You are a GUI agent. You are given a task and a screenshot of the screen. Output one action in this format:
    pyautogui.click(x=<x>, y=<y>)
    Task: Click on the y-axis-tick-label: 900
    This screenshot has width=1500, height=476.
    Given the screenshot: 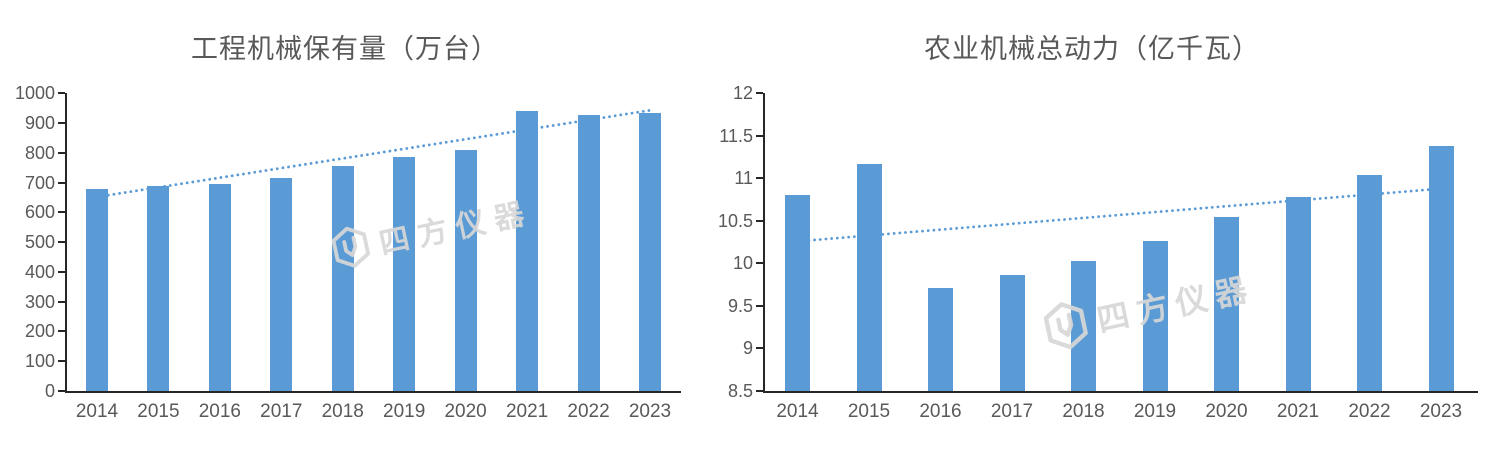 What is the action you would take?
    pyautogui.click(x=39, y=123)
    